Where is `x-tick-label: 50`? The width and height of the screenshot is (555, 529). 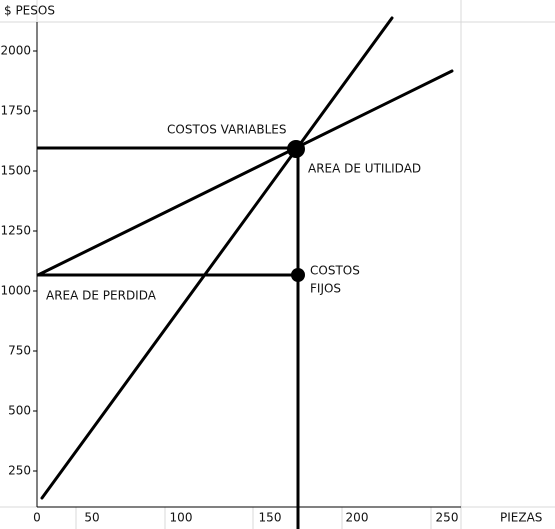
x-tick-label: 50 is located at coordinates (91, 518).